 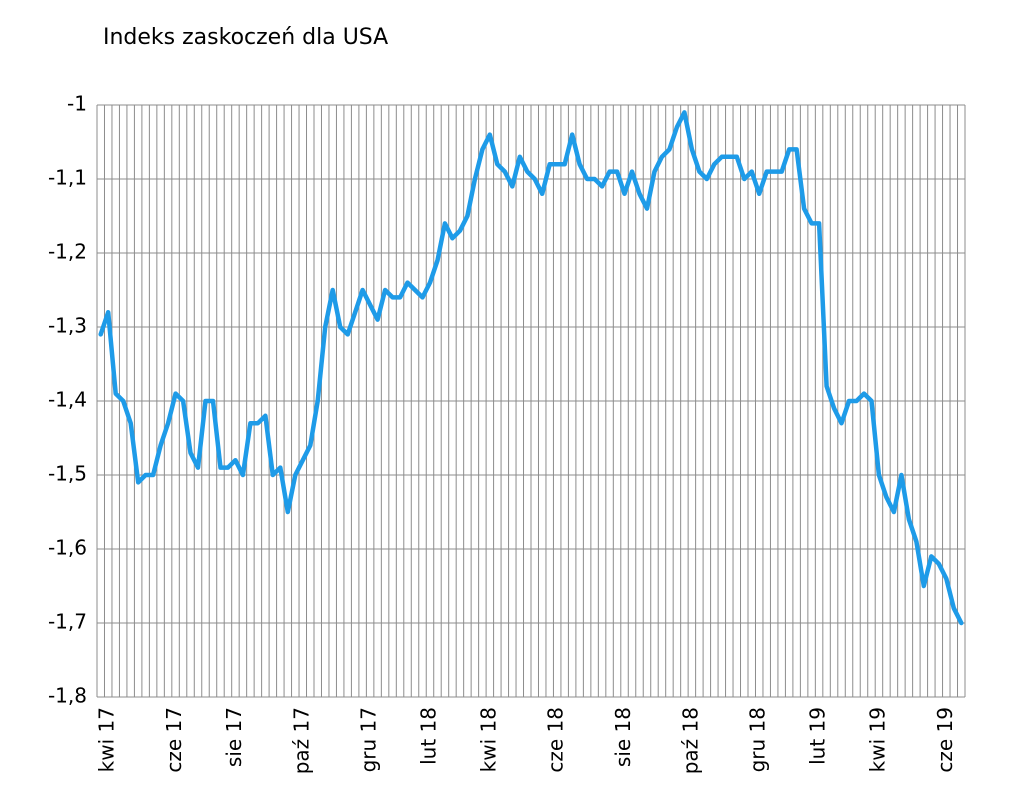 I want to click on x-tick-label: cze 18, so click(x=556, y=740).